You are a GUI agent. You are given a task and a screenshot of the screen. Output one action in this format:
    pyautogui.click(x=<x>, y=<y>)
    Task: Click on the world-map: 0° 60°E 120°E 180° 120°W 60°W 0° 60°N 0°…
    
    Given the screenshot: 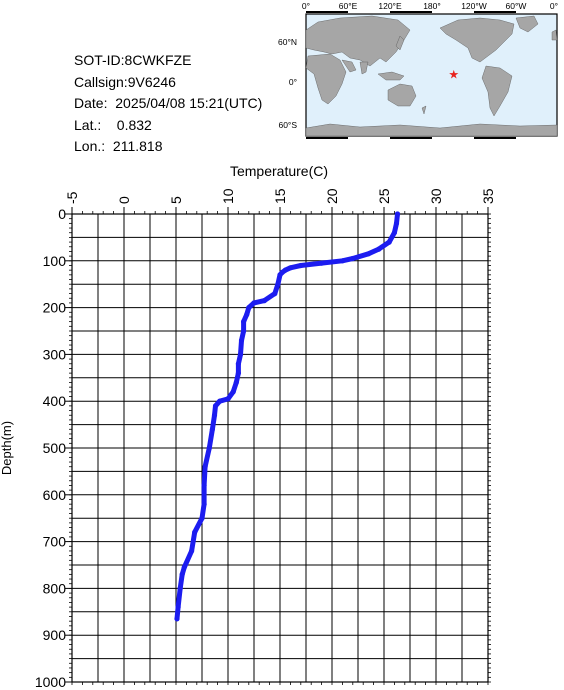 What is the action you would take?
    pyautogui.click(x=418, y=70)
    